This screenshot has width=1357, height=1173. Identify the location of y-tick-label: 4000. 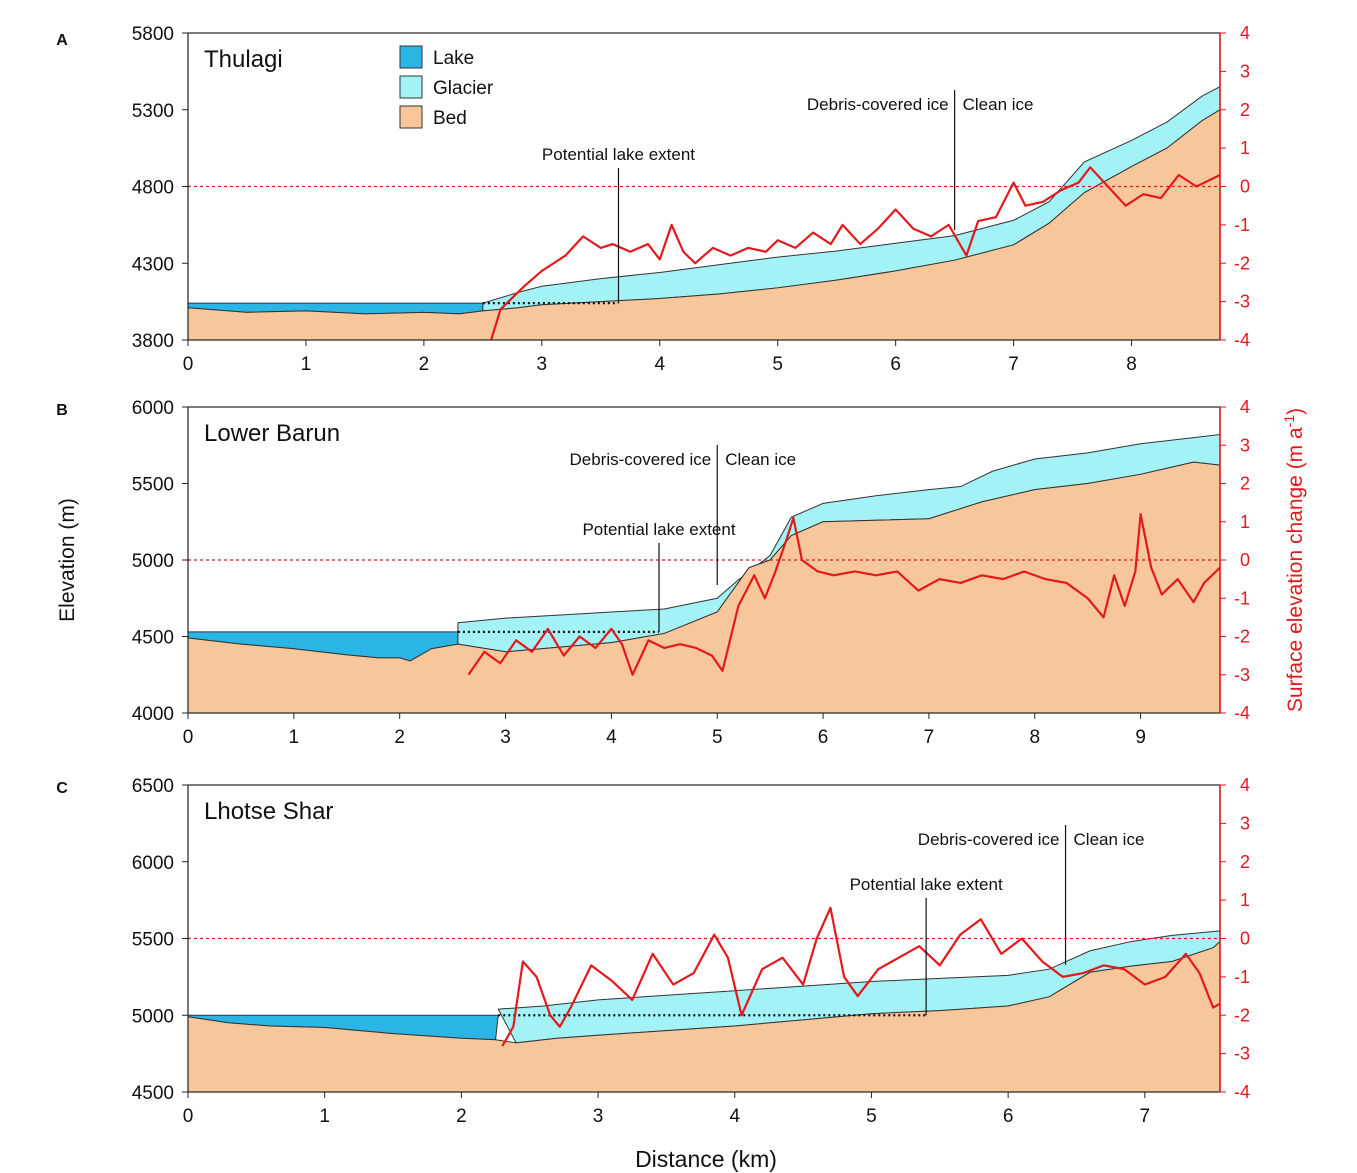
(153, 714).